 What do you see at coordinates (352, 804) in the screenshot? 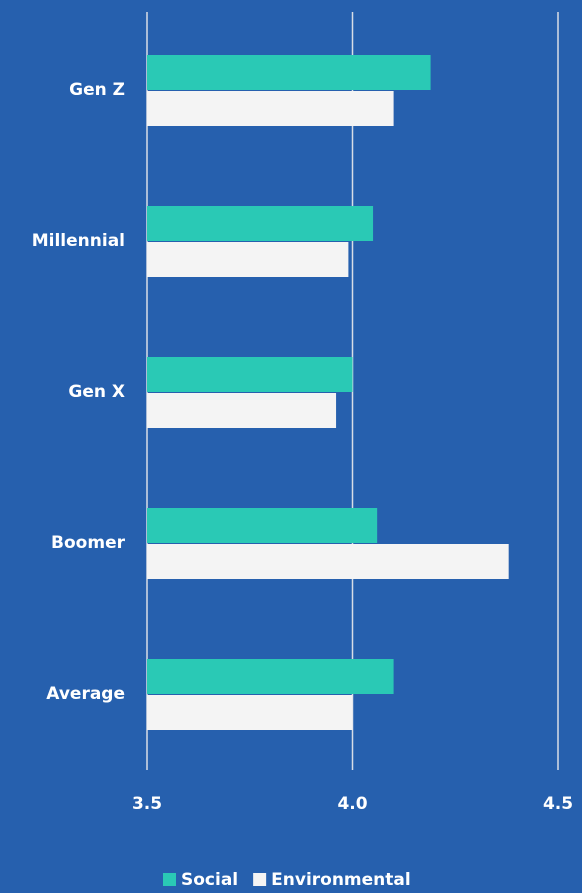
I see `x-tick-label: 4.0` at bounding box center [352, 804].